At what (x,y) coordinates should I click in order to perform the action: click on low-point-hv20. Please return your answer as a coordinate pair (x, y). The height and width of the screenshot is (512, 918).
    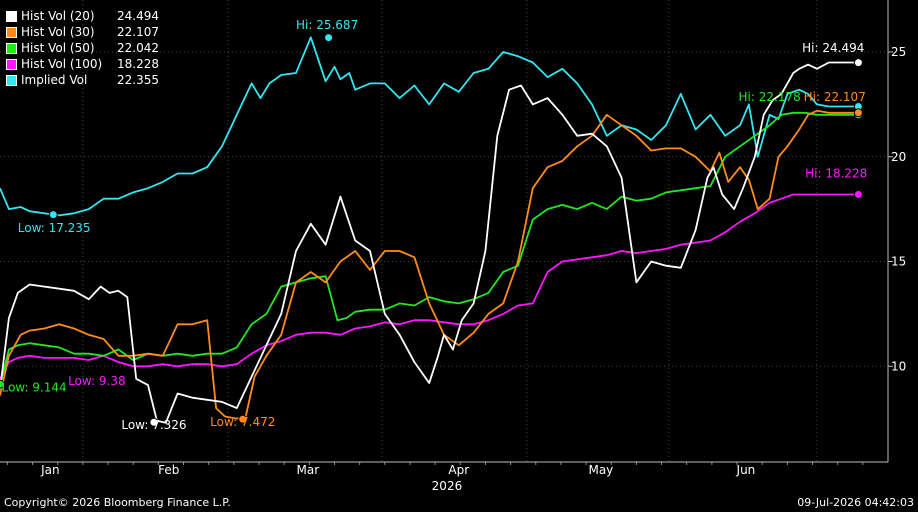
    Looking at the image, I should click on (154, 422).